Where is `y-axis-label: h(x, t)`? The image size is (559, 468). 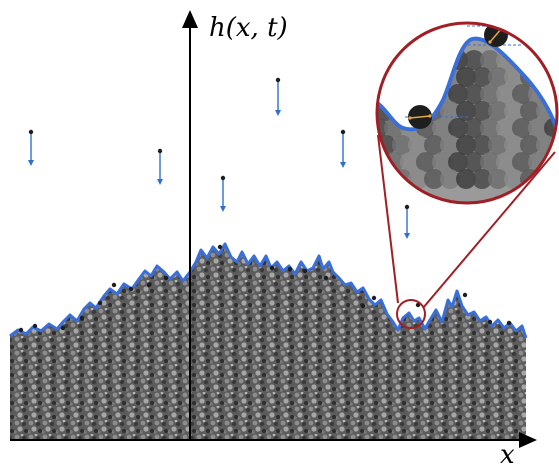
y-axis-label: h(x, t) is located at coordinates (248, 28).